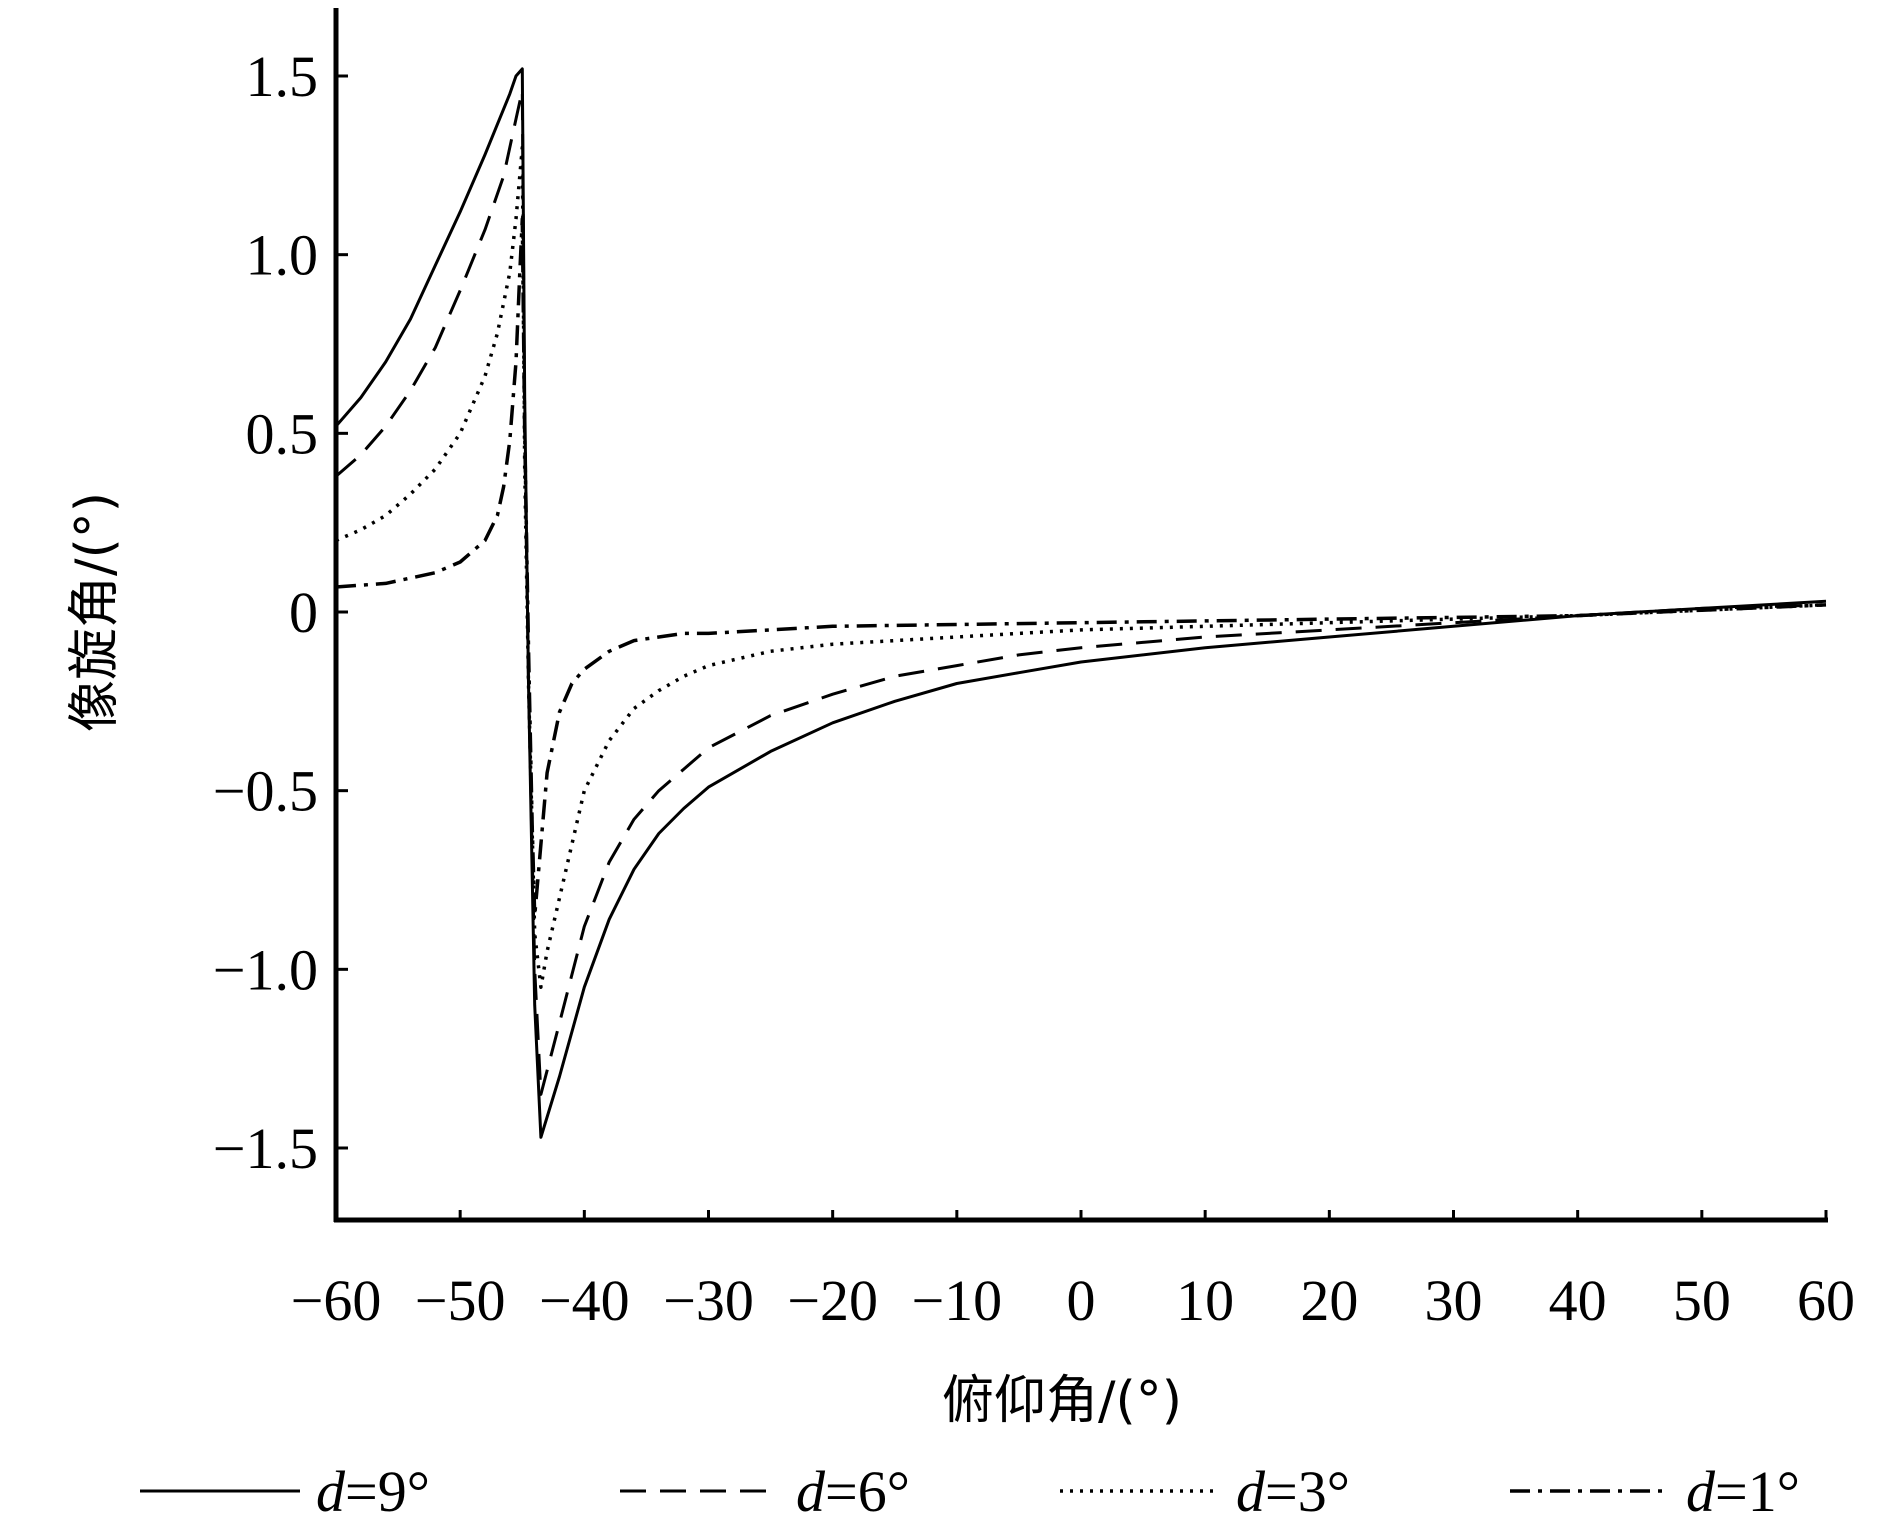 This screenshot has height=1524, width=1890. What do you see at coordinates (282, 255) in the screenshot?
I see `y-tick-label: 1.0` at bounding box center [282, 255].